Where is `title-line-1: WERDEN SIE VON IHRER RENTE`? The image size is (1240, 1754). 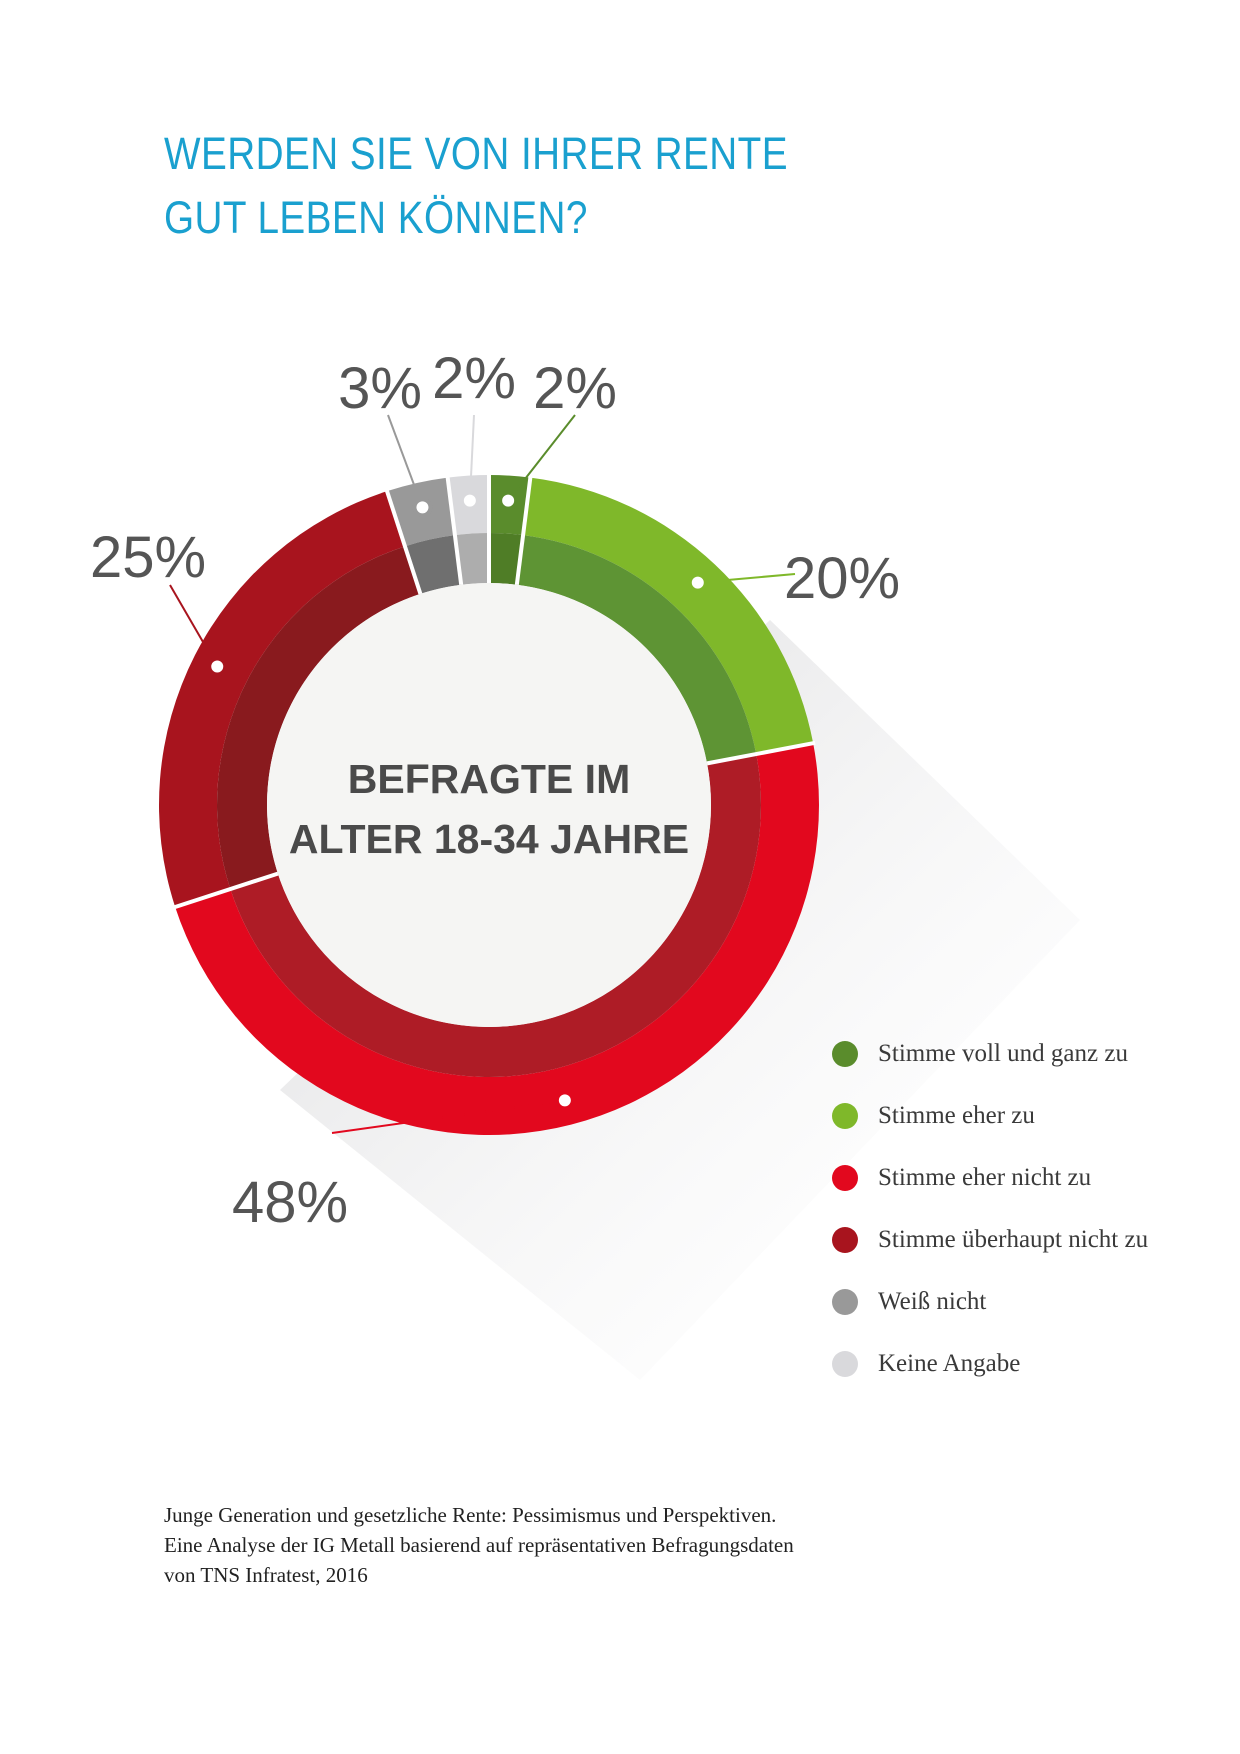
title-line-1: WERDEN SIE VON IHRER RENTE is located at coordinates (476, 153).